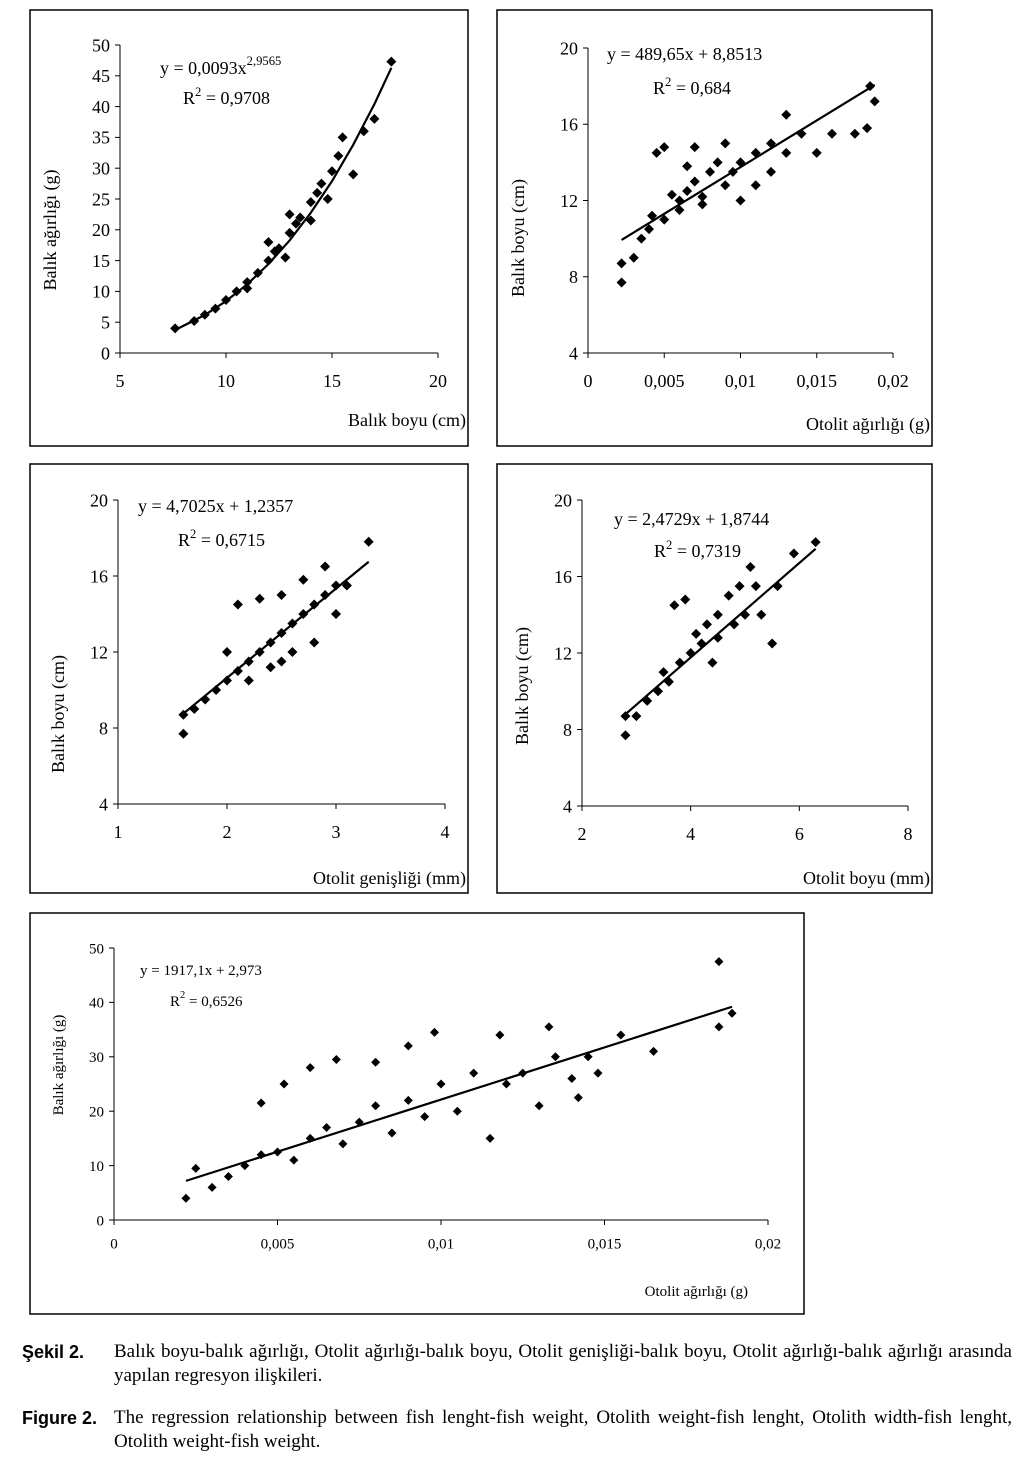 The width and height of the screenshot is (1019, 1464). What do you see at coordinates (768, 1245) in the screenshot?
I see `x-tick-label: 0,02` at bounding box center [768, 1245].